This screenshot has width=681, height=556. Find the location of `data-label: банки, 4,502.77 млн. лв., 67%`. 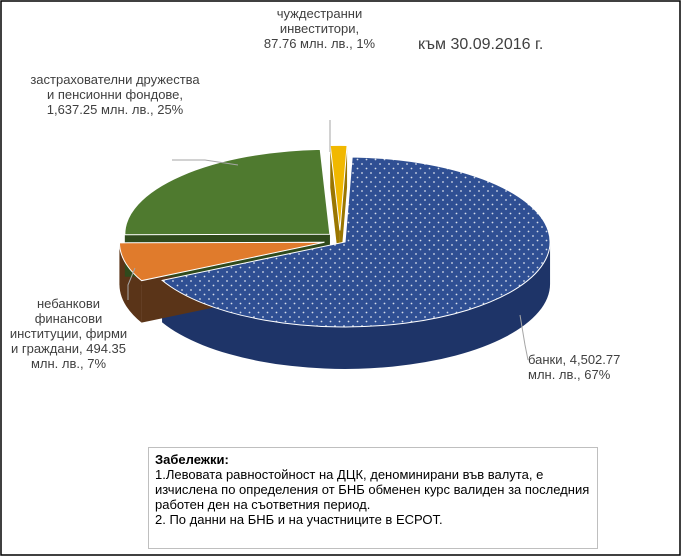

data-label: банки, 4,502.77 млн. лв., 67% is located at coordinates (588, 367).